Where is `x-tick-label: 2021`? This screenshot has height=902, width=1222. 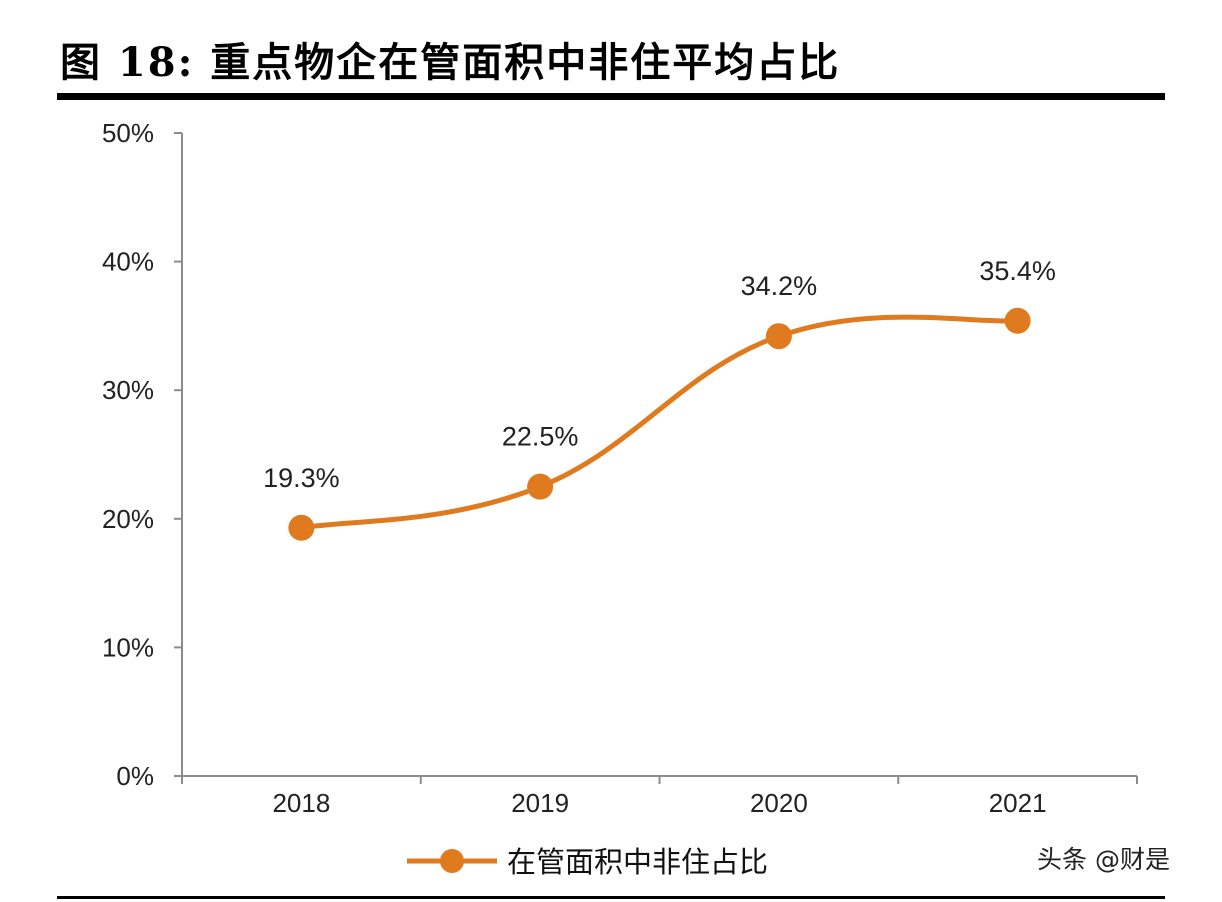 x-tick-label: 2021 is located at coordinates (1018, 803).